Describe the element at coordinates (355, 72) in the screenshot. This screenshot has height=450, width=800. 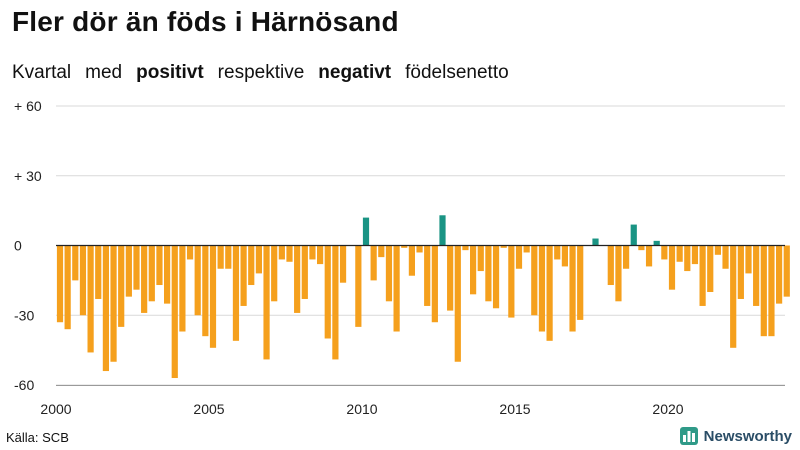
I see `subtitle-negative-label: negativt` at that location.